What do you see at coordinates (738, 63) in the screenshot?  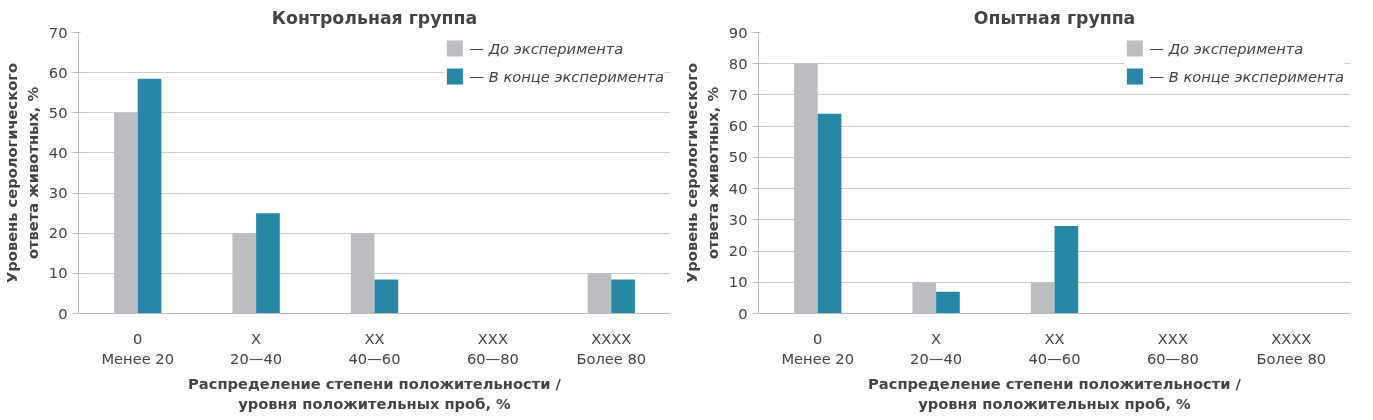 I see `y-tick-label: 80` at bounding box center [738, 63].